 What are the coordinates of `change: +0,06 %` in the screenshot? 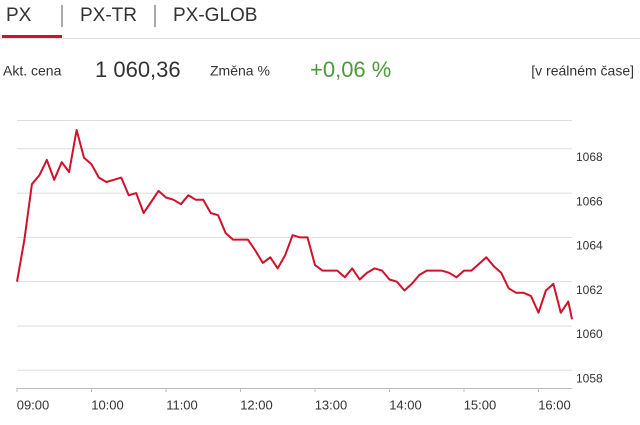 It's located at (350, 69).